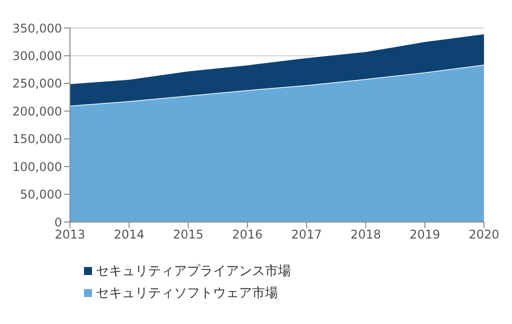 The width and height of the screenshot is (512, 324). I want to click on x-tick-label: 2014, so click(129, 235).